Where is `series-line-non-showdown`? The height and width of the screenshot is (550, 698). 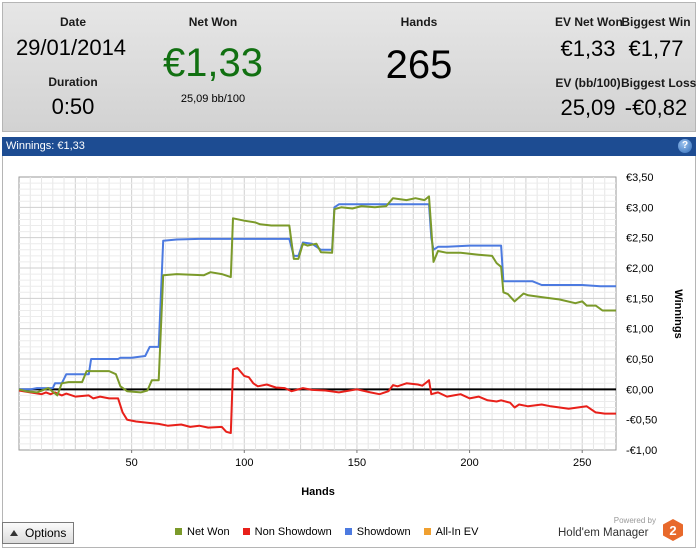 series-line-non-showdown is located at coordinates (317, 400).